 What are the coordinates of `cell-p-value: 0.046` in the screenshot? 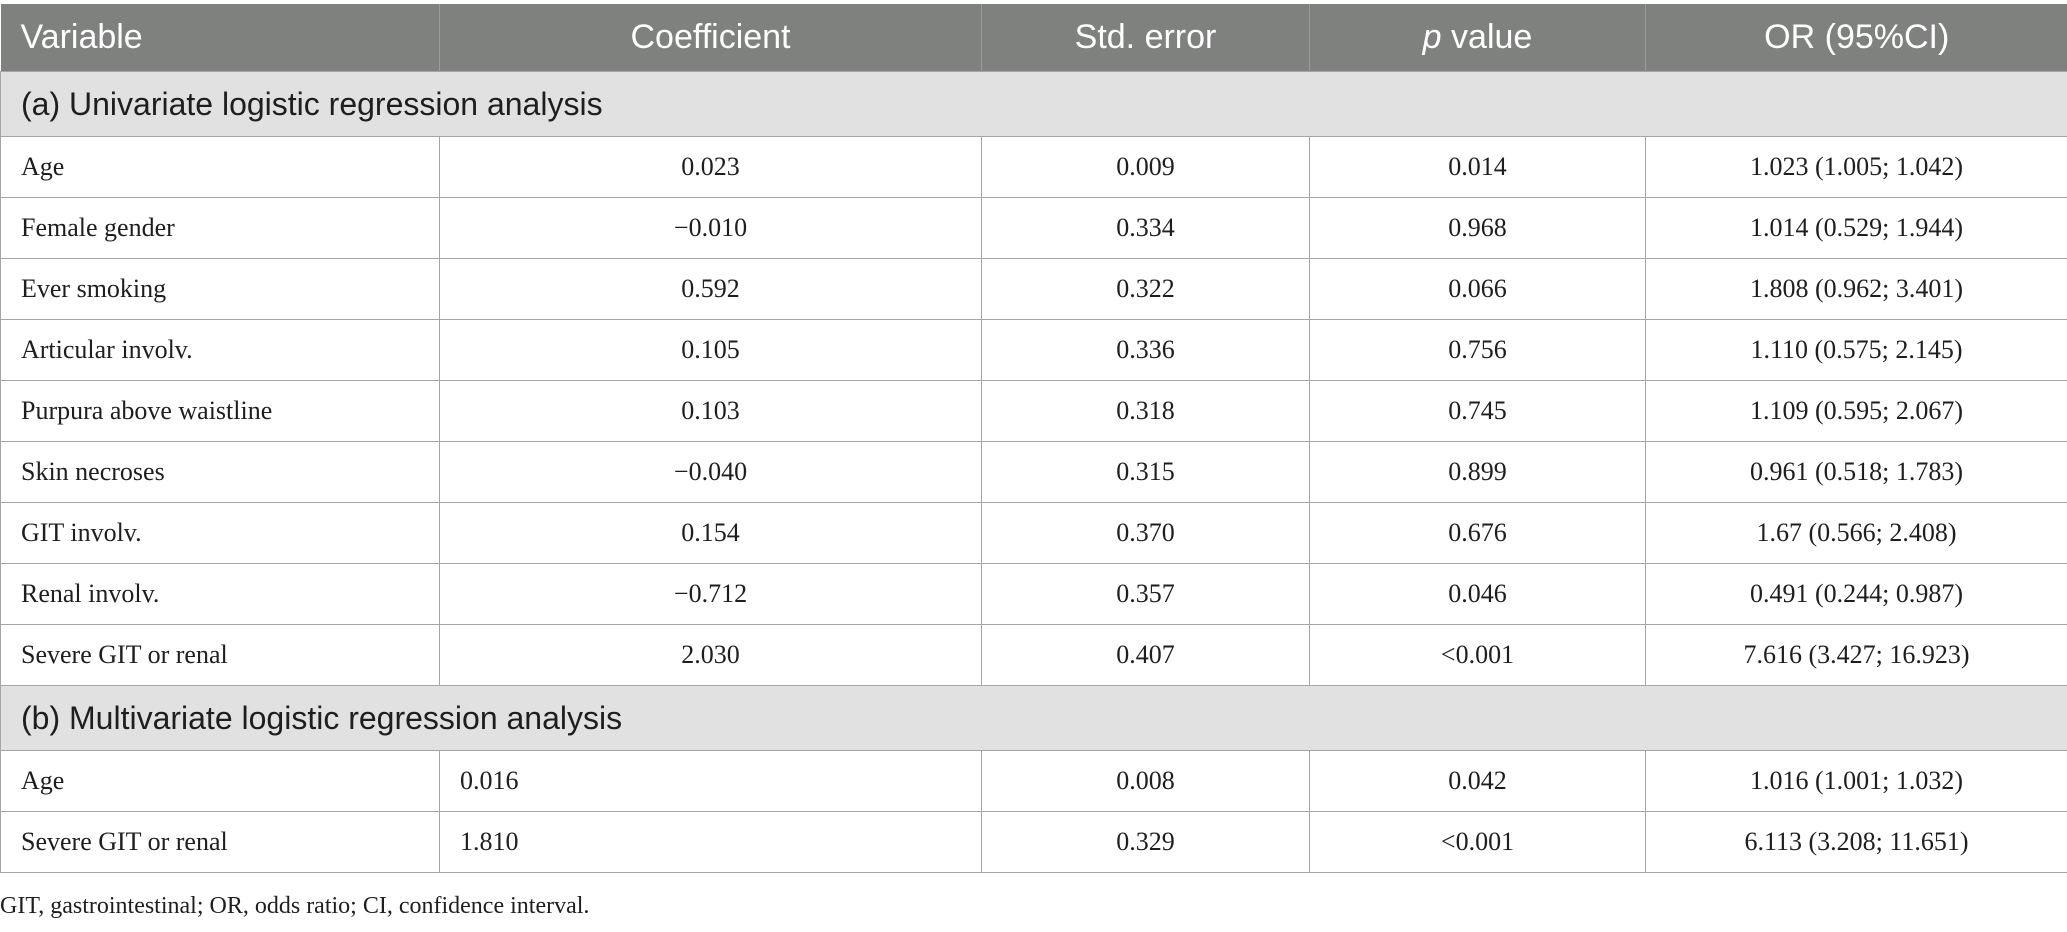 It's located at (1477, 594).